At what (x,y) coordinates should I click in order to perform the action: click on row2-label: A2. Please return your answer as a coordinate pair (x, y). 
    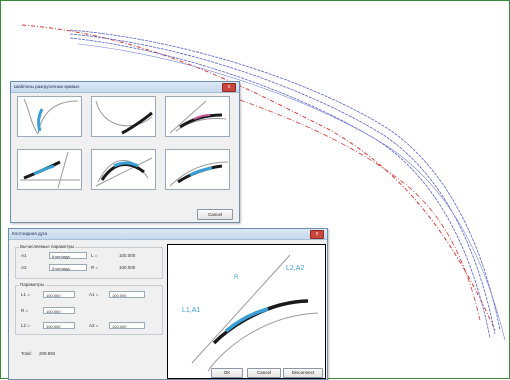
    Looking at the image, I should click on (24, 267).